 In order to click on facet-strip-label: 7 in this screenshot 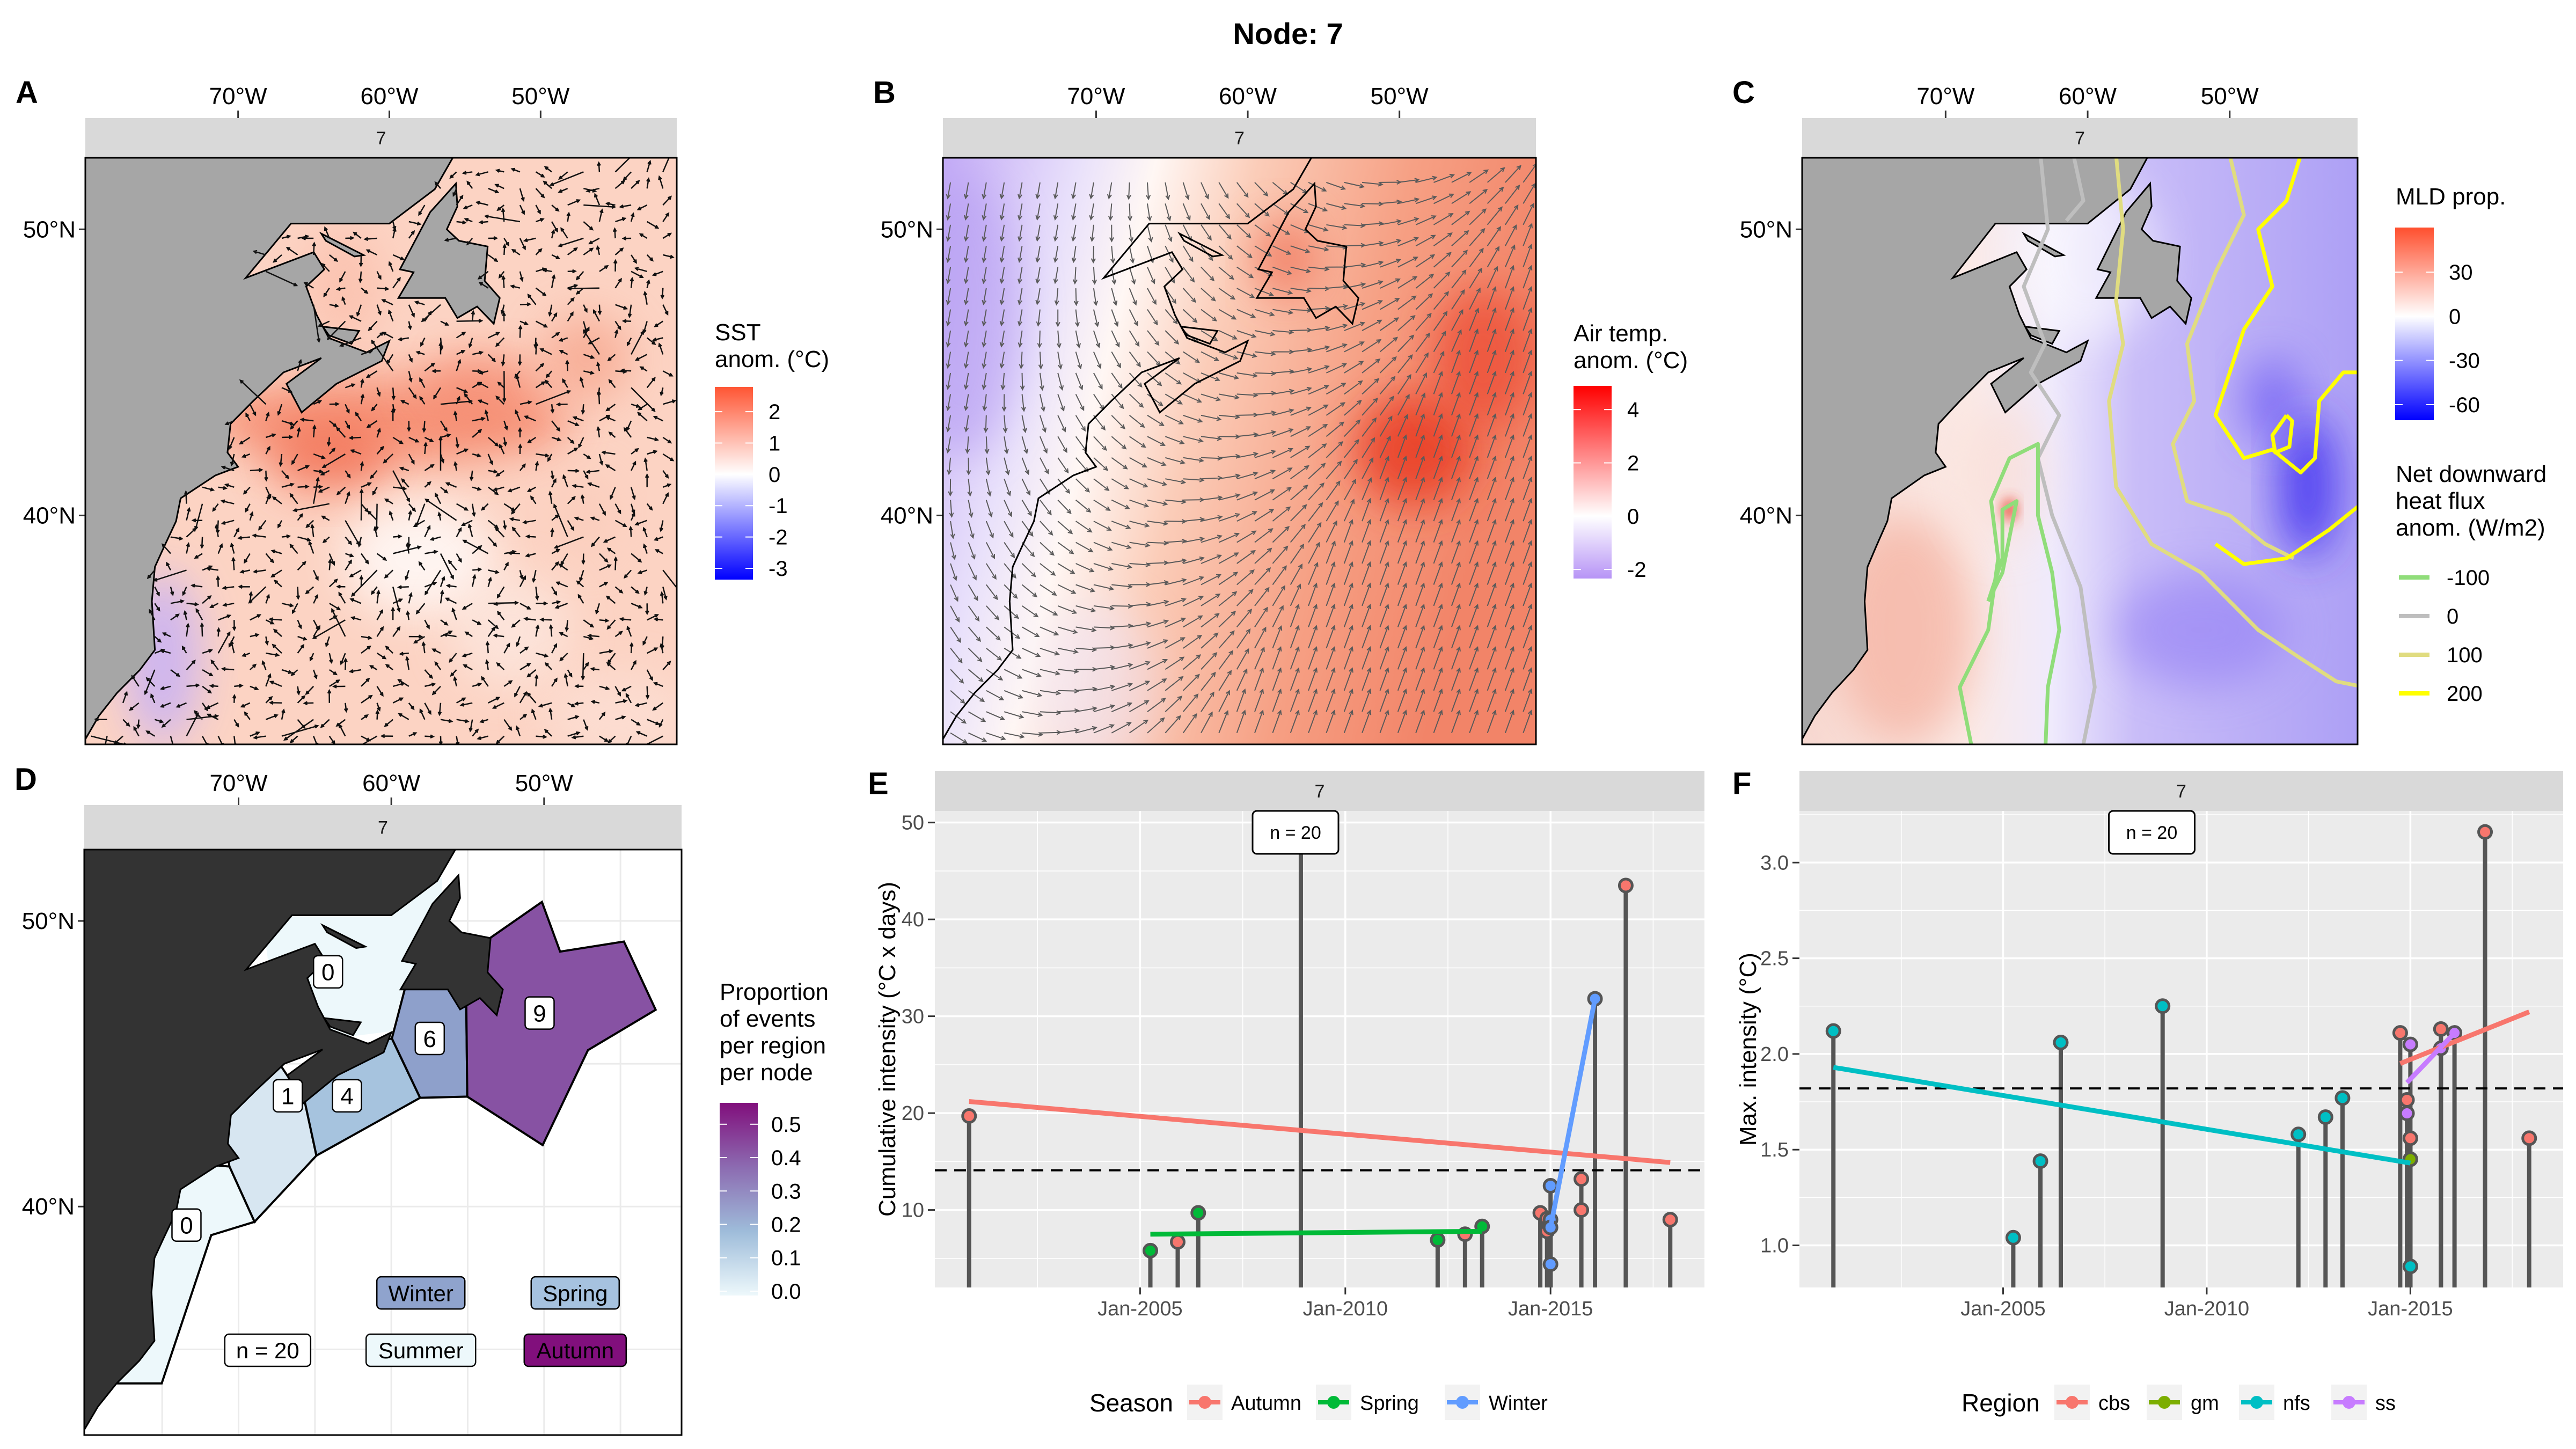, I will do `click(1239, 138)`.